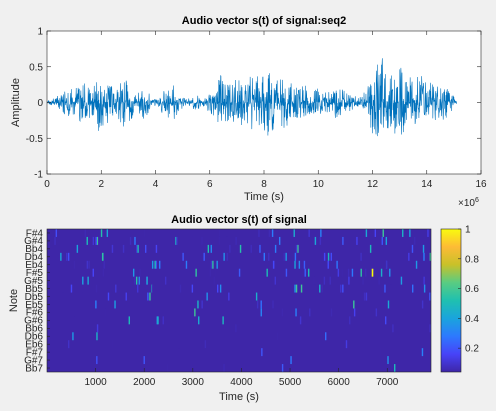 This screenshot has width=496, height=411. What do you see at coordinates (34, 368) in the screenshot?
I see `heatmap-note-label: Bb7` at bounding box center [34, 368].